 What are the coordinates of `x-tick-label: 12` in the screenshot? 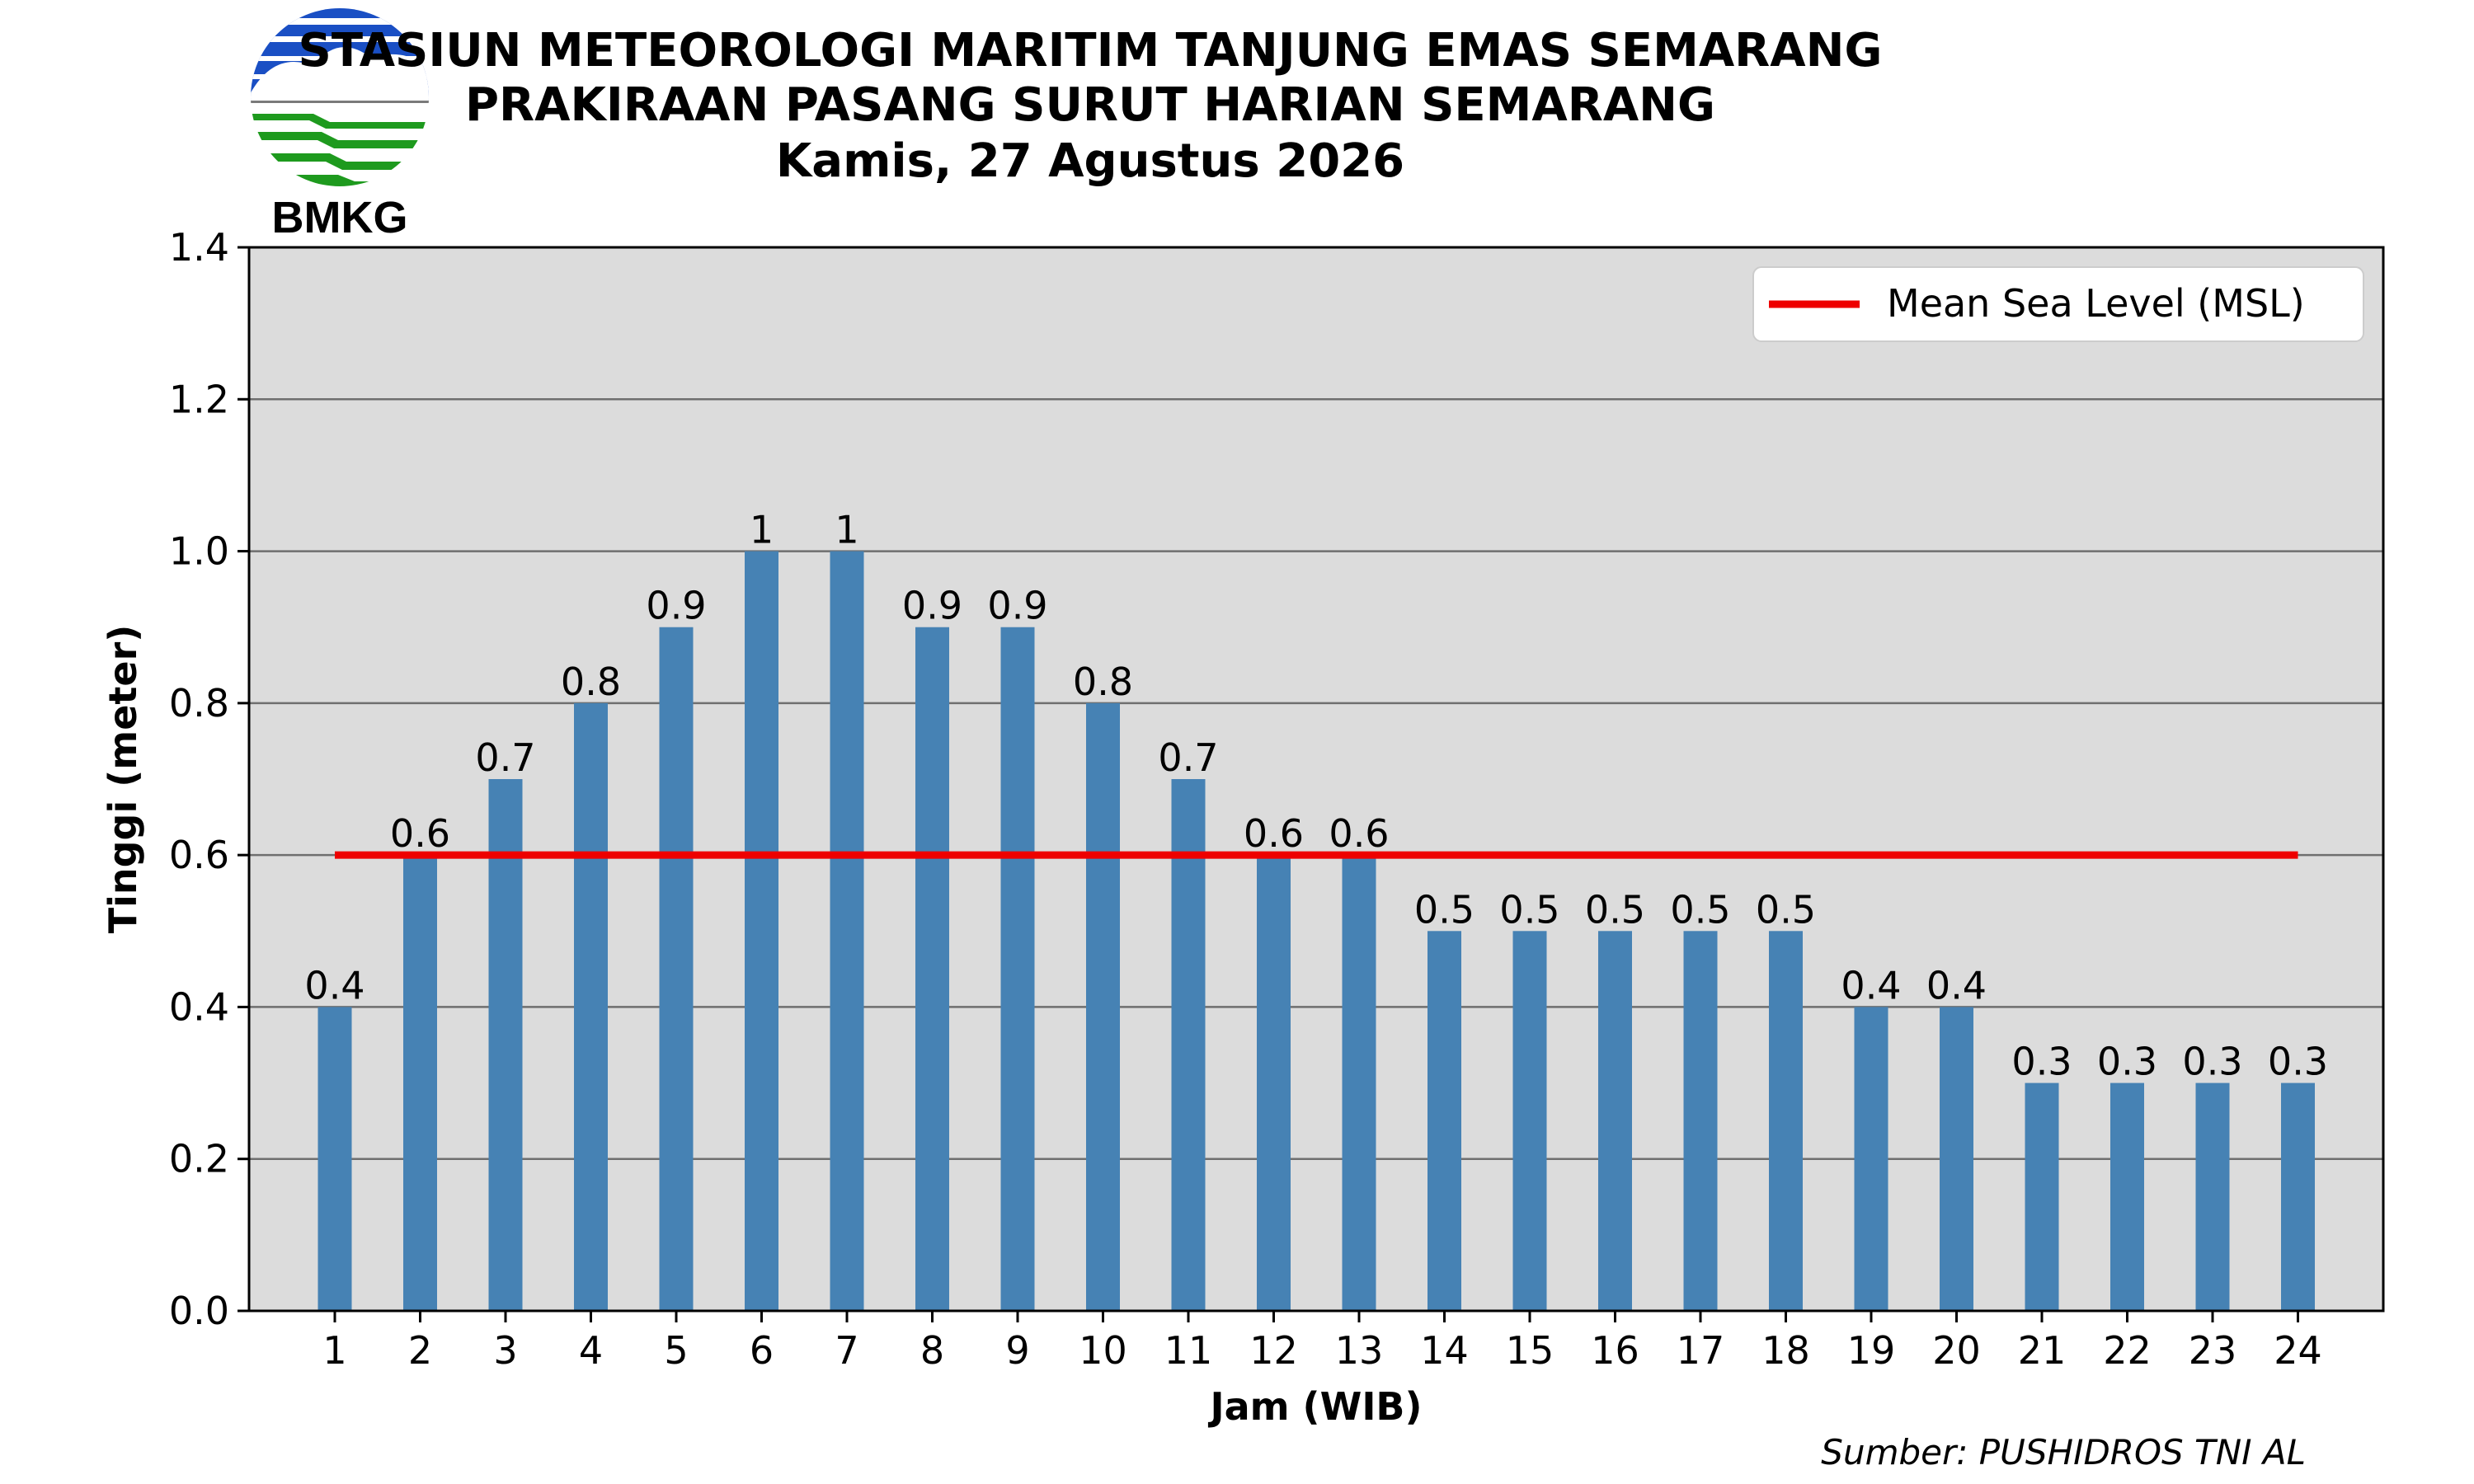 It's located at (1273, 1350).